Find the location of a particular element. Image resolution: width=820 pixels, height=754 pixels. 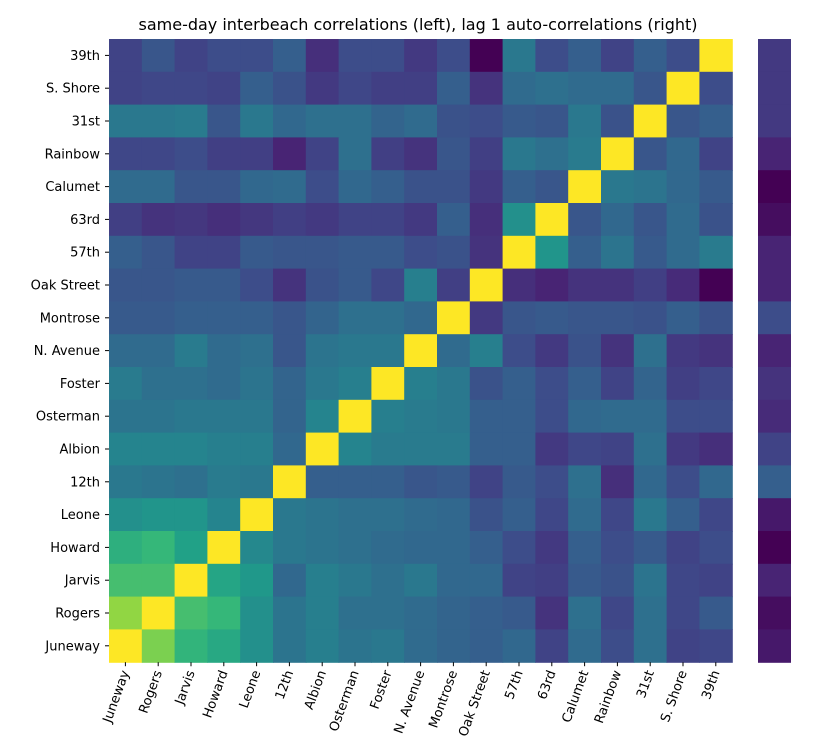

x-tick-label: 63rd is located at coordinates (547, 684).